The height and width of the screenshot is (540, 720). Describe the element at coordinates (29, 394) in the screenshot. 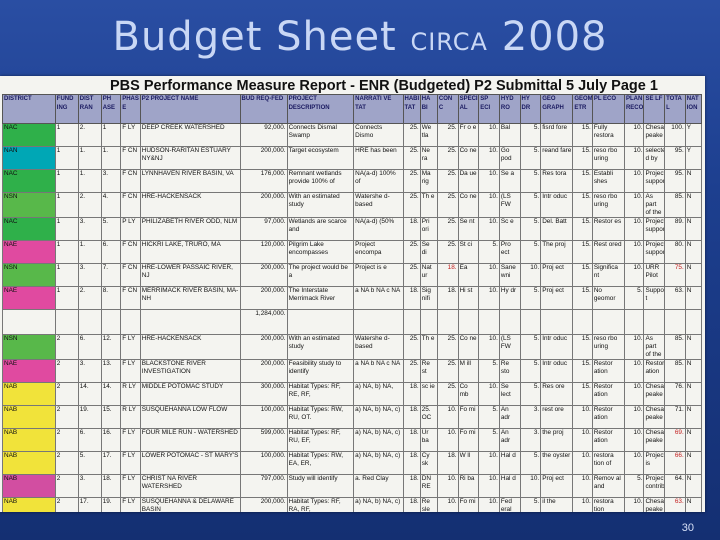

I see `cell-district: NAB` at that location.